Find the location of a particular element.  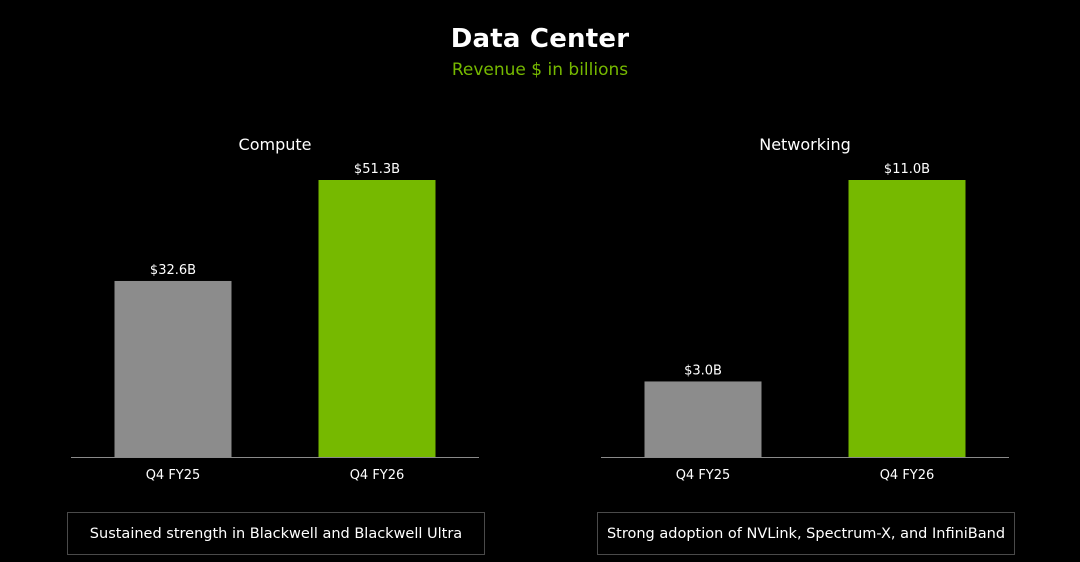

compute-chart-title: Compute is located at coordinates (275, 144).